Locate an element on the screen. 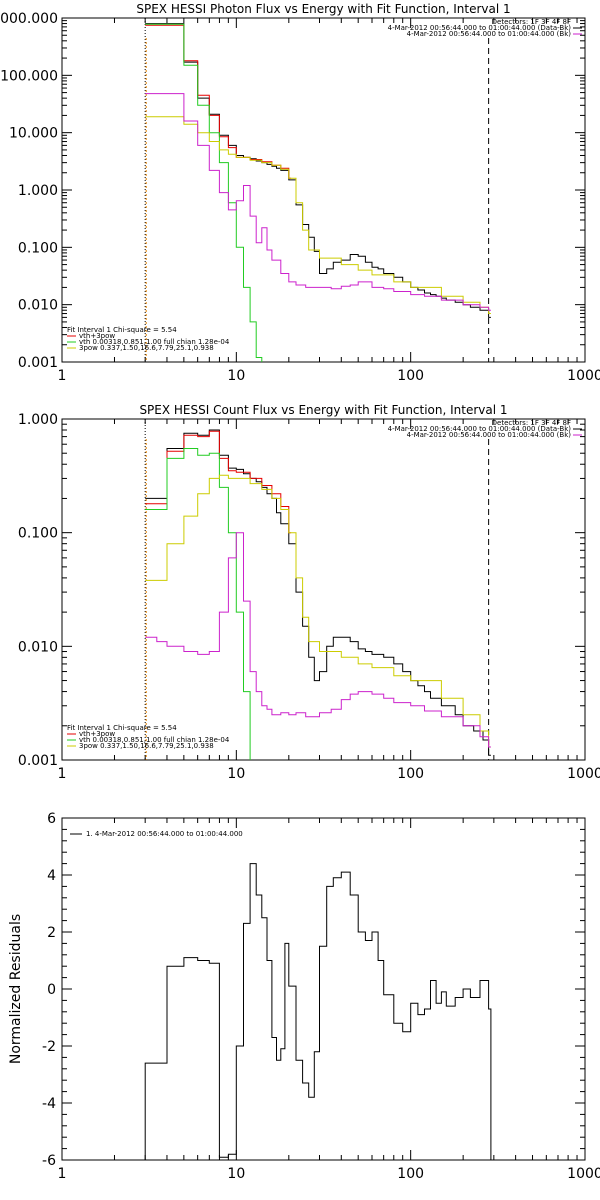  y-tick-label: 1000.000 is located at coordinates (29, 19).